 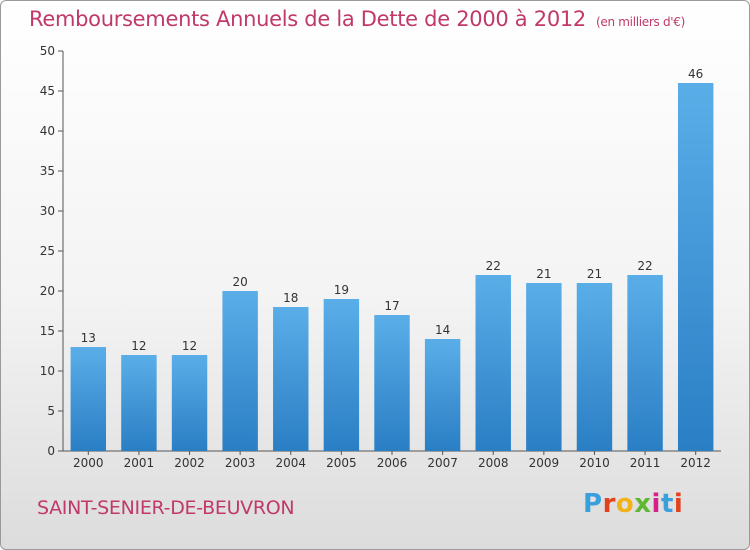 I want to click on data-label: 13, so click(x=88, y=338).